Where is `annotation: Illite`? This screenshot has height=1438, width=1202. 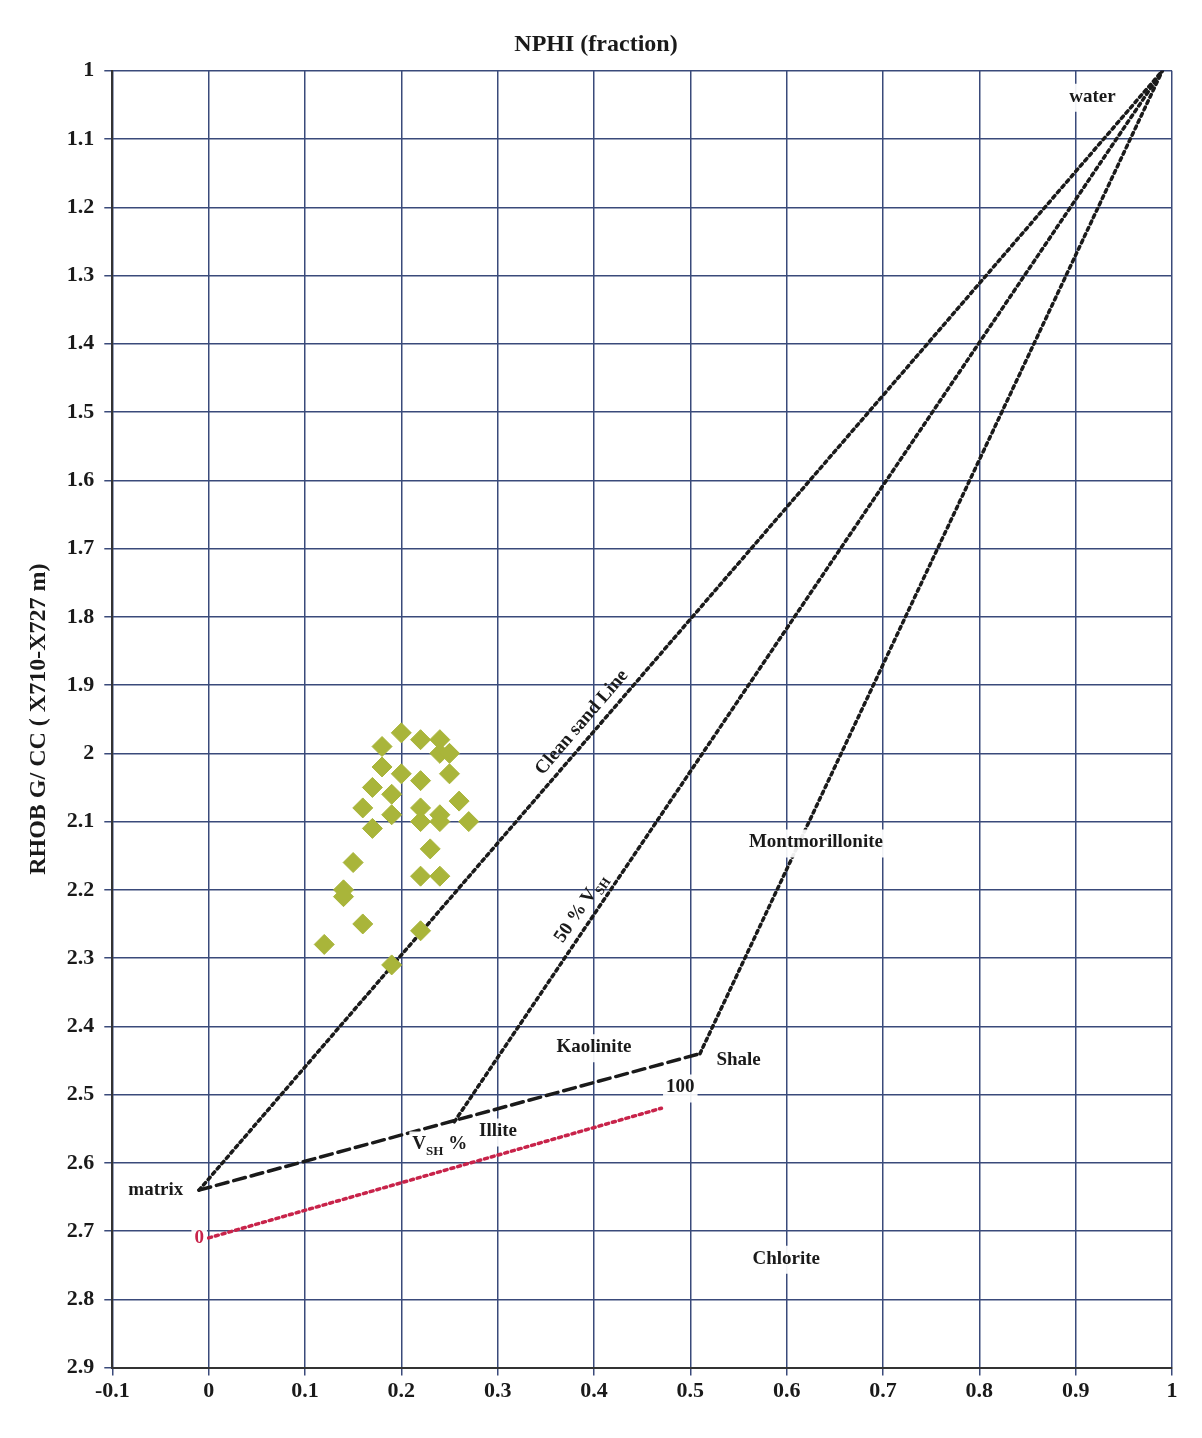 annotation: Illite is located at coordinates (498, 1130).